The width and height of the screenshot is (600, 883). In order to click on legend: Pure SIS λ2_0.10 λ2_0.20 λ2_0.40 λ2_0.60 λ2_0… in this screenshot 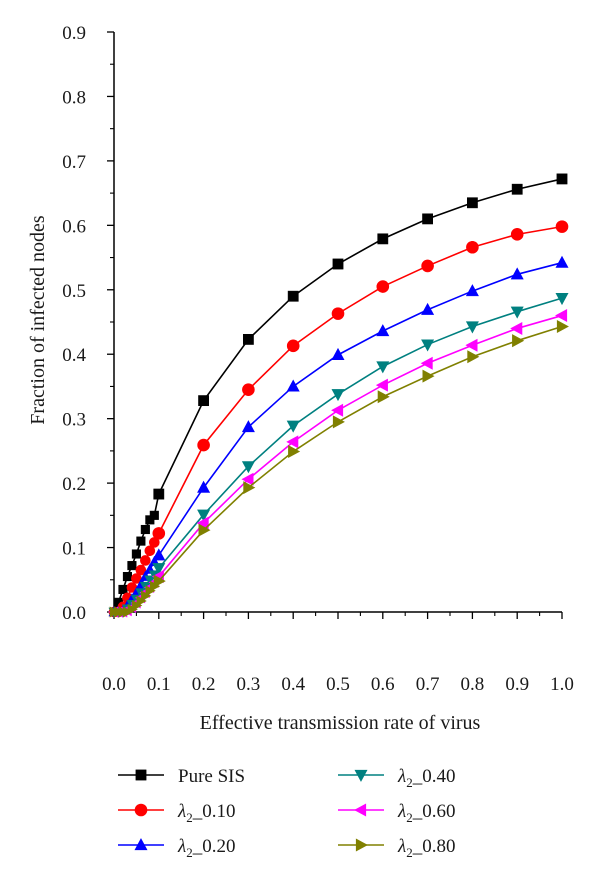, I will do `click(286, 813)`.